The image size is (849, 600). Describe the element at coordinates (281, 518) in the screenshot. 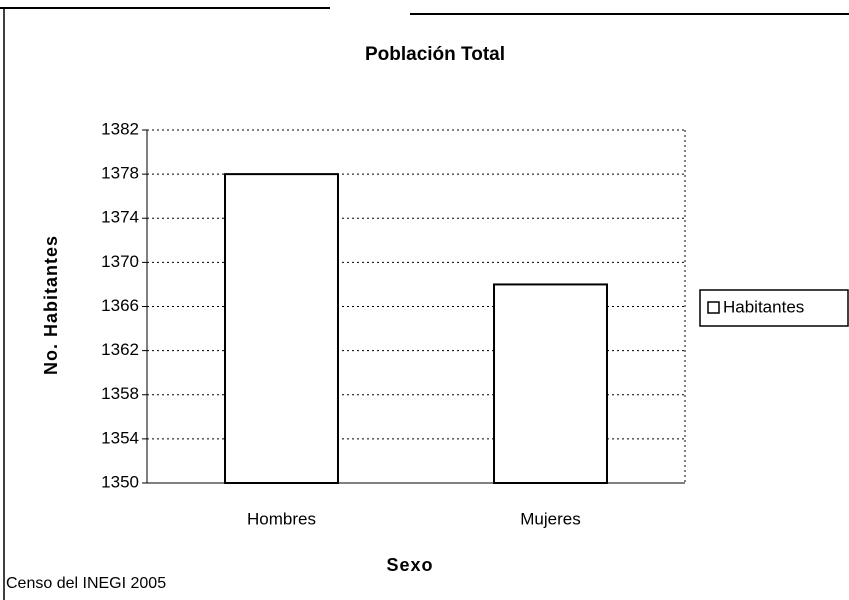

I see `x-tick-label: Hombres` at that location.